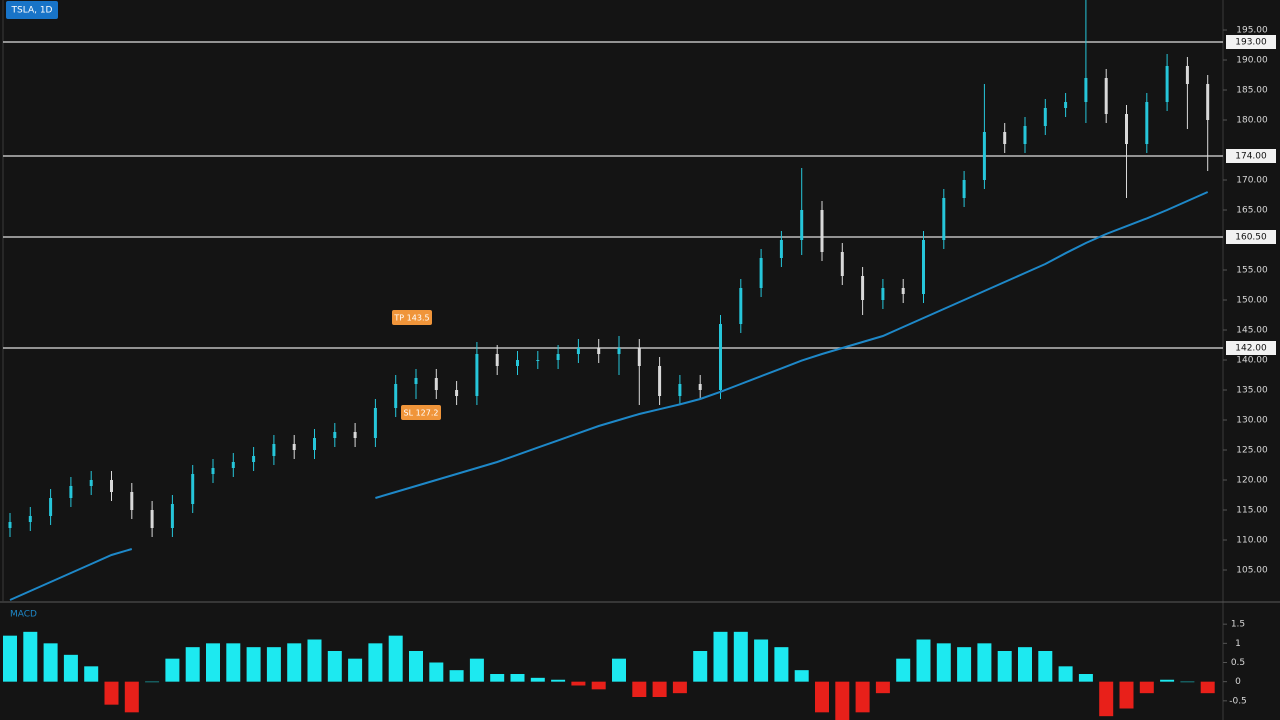 The width and height of the screenshot is (1280, 720). Describe the element at coordinates (1238, 625) in the screenshot. I see `y-tick-label: 1.5` at that location.